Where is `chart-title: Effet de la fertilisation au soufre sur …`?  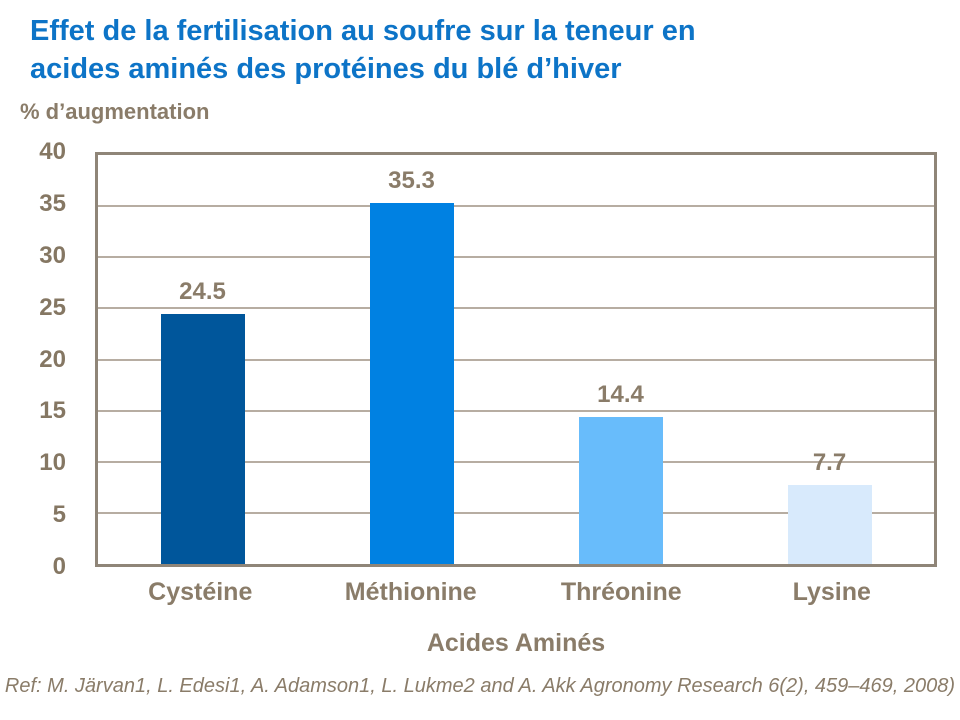
chart-title: Effet de la fertilisation au soufre sur … is located at coordinates (430, 50).